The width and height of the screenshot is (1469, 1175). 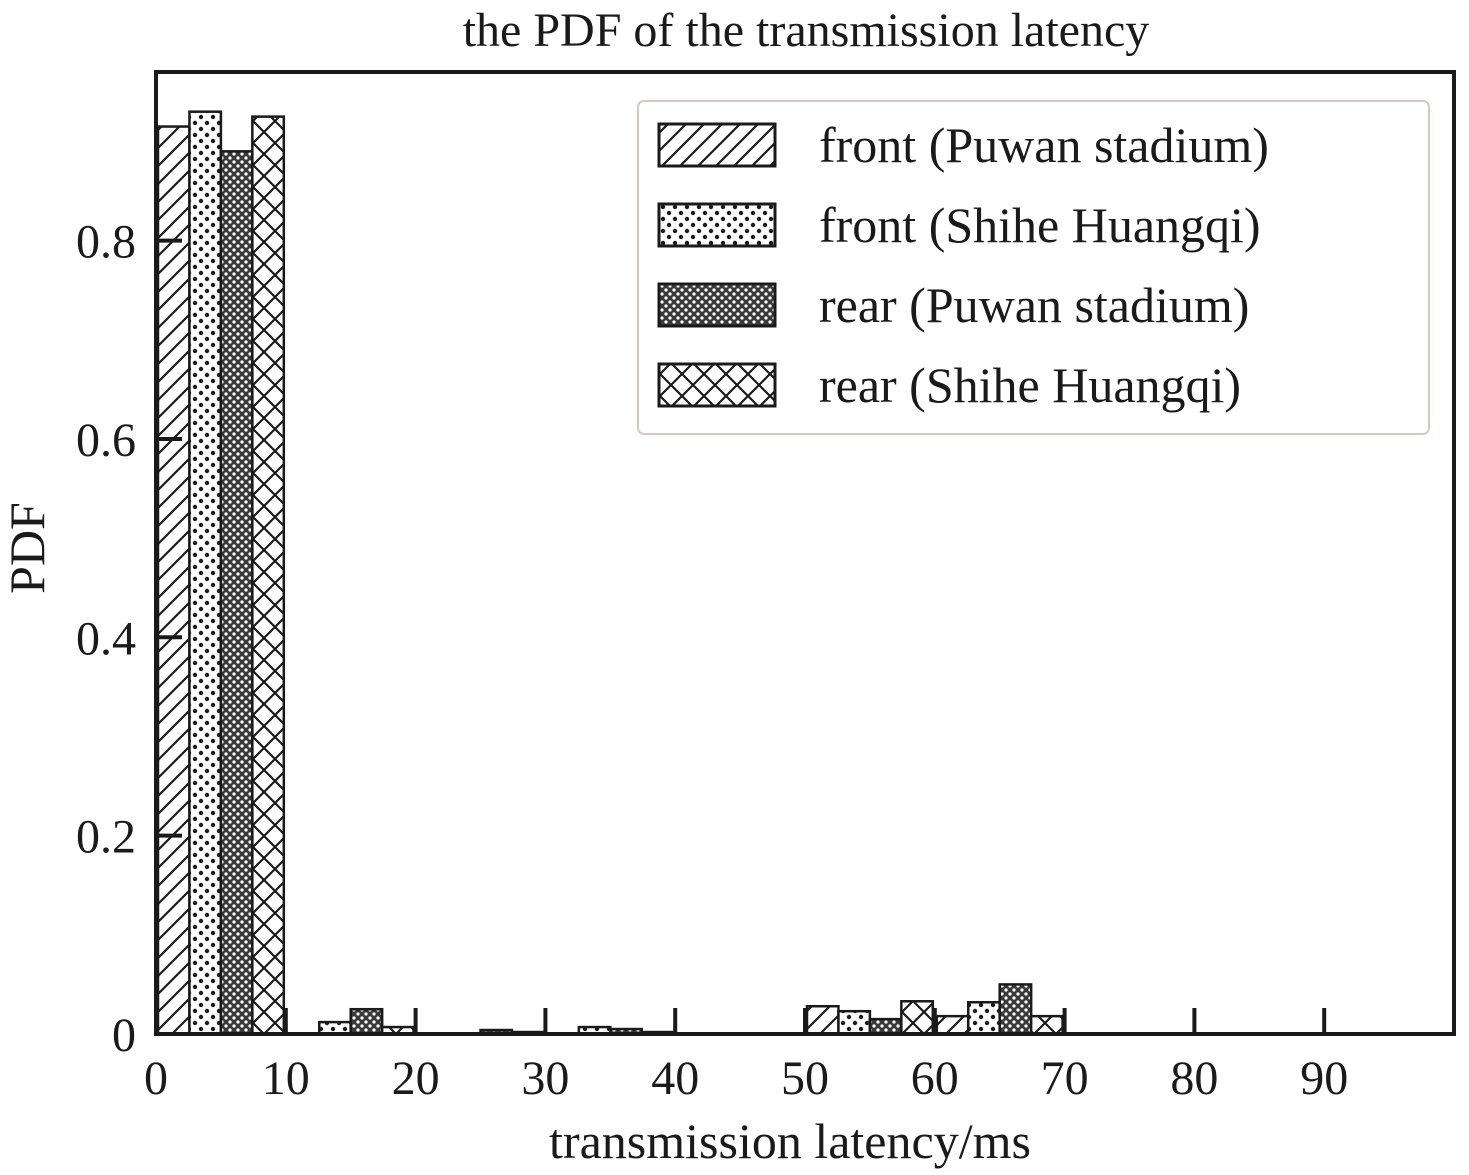 What do you see at coordinates (805, 1078) in the screenshot?
I see `x-tick-label: 50` at bounding box center [805, 1078].